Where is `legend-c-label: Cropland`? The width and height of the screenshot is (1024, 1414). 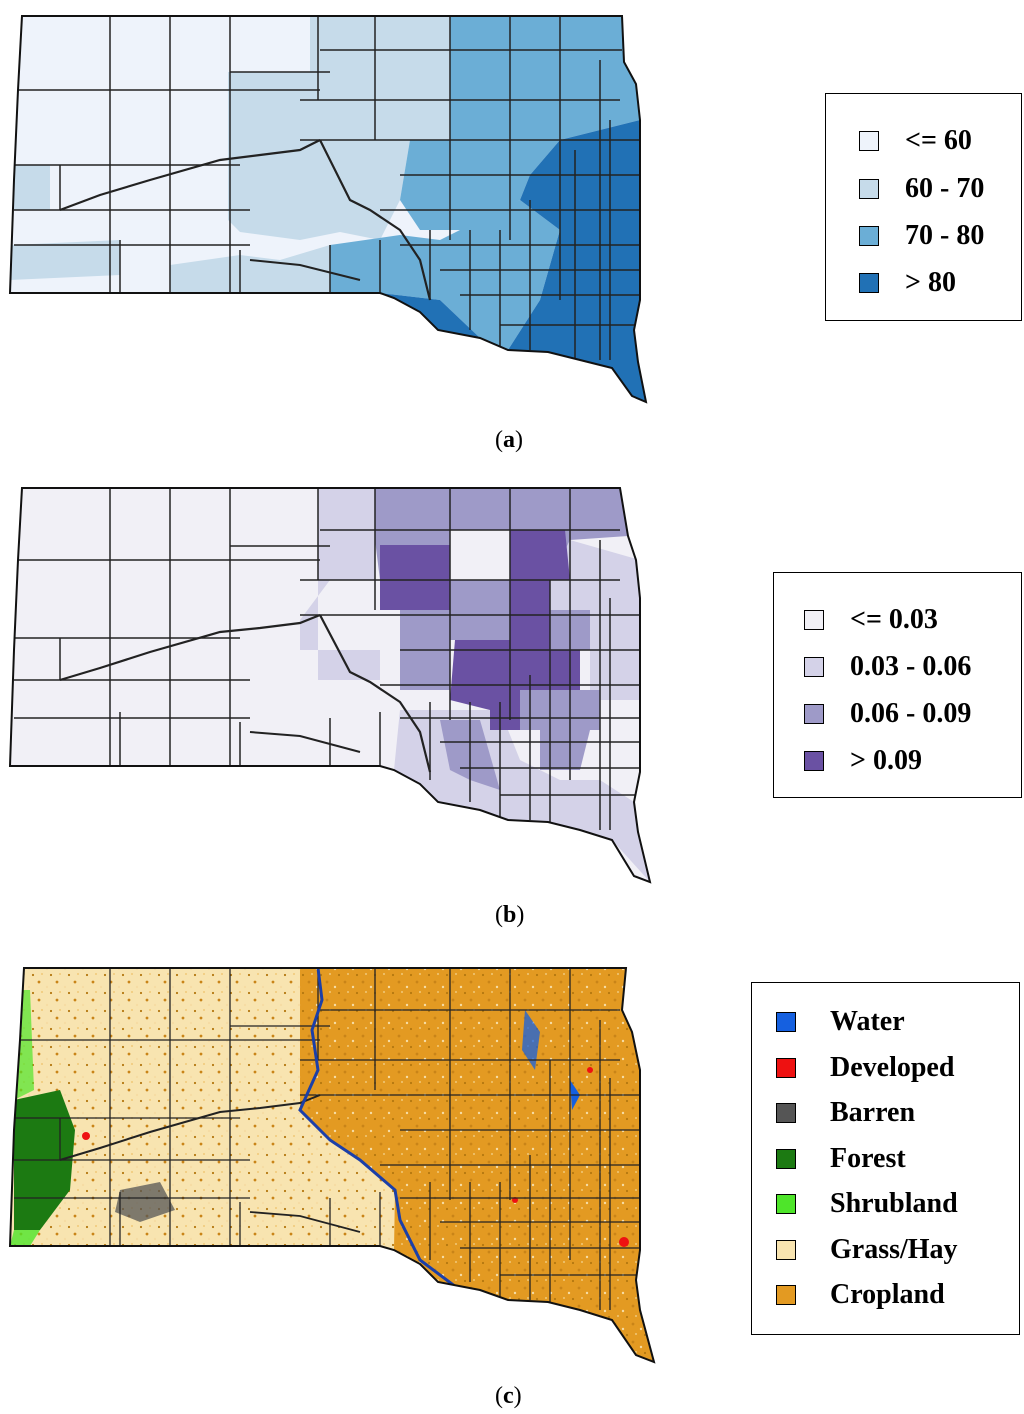
legend-c-label: Cropland is located at coordinates (887, 1294).